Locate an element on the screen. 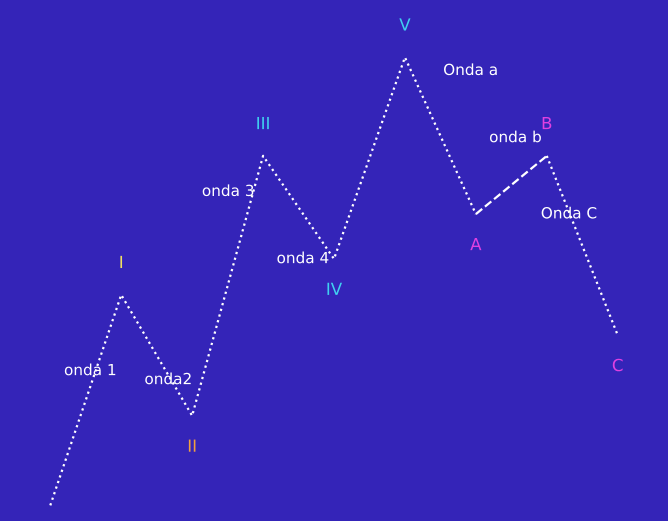  annotation: onda 4 is located at coordinates (302, 258).